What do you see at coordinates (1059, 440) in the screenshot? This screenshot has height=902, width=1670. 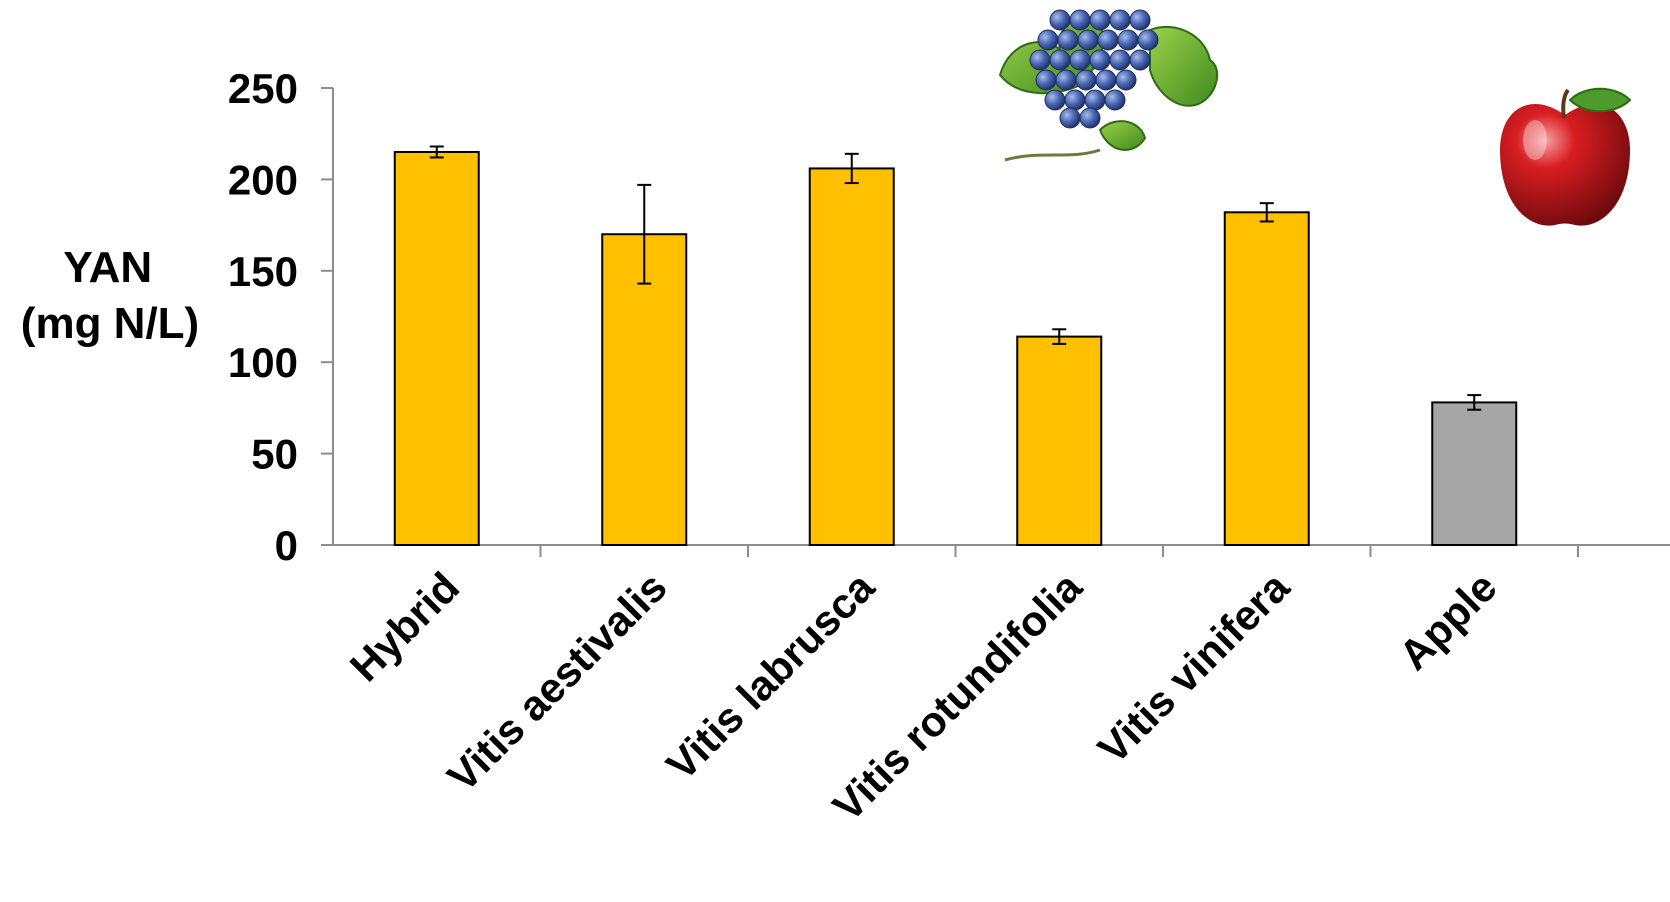 I see `bar-vitis-rotundifolia` at bounding box center [1059, 440].